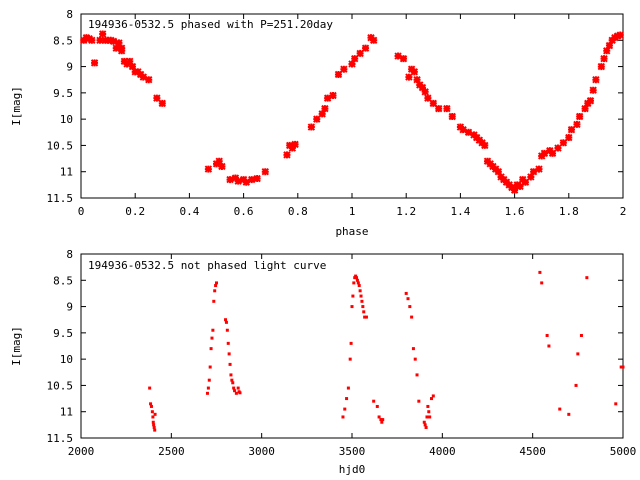 This screenshot has width=640, height=480. Describe the element at coordinates (569, 211) in the screenshot. I see `phased-x-tick-label: 1.8` at that location.